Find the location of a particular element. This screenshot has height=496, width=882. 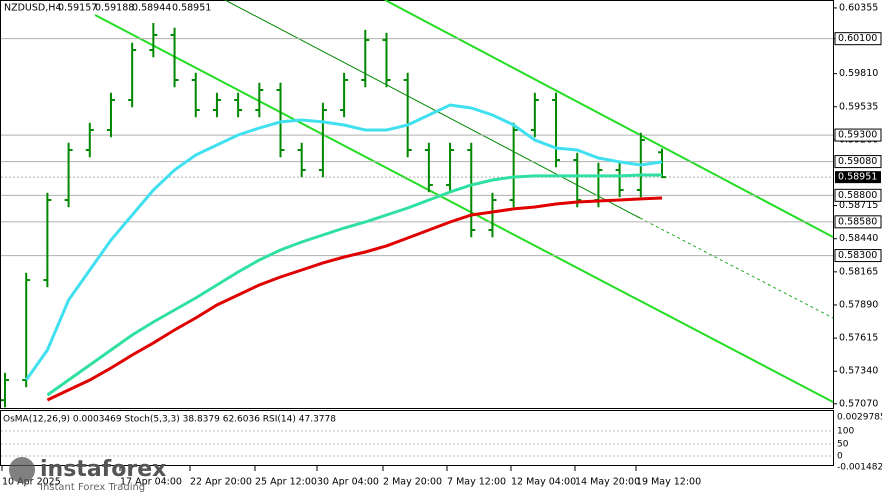

price-level-label: 0.59300 is located at coordinates (857, 135).